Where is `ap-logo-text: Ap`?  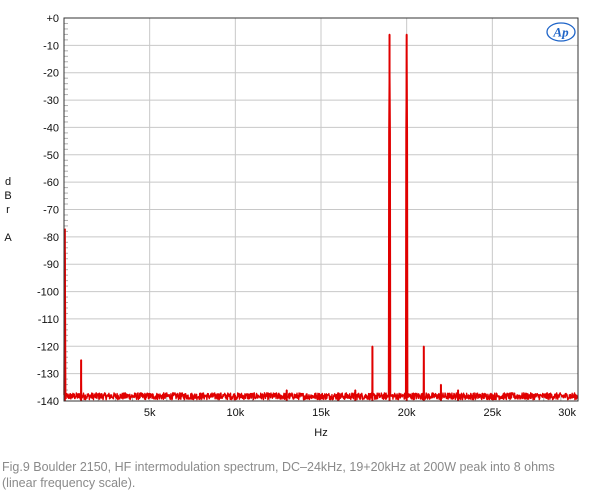 ap-logo-text: Ap is located at coordinates (560, 32).